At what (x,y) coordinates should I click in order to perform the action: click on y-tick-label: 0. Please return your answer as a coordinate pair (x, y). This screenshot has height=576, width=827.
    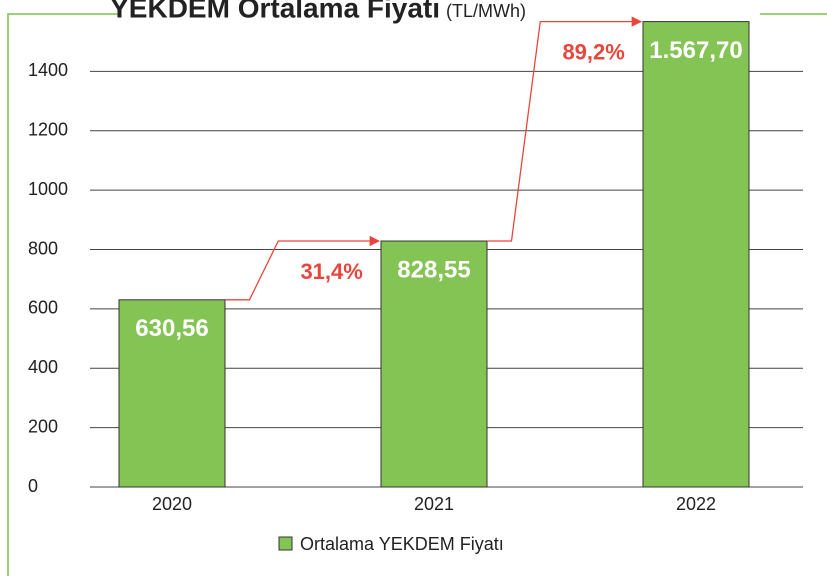
    Looking at the image, I should click on (33, 486).